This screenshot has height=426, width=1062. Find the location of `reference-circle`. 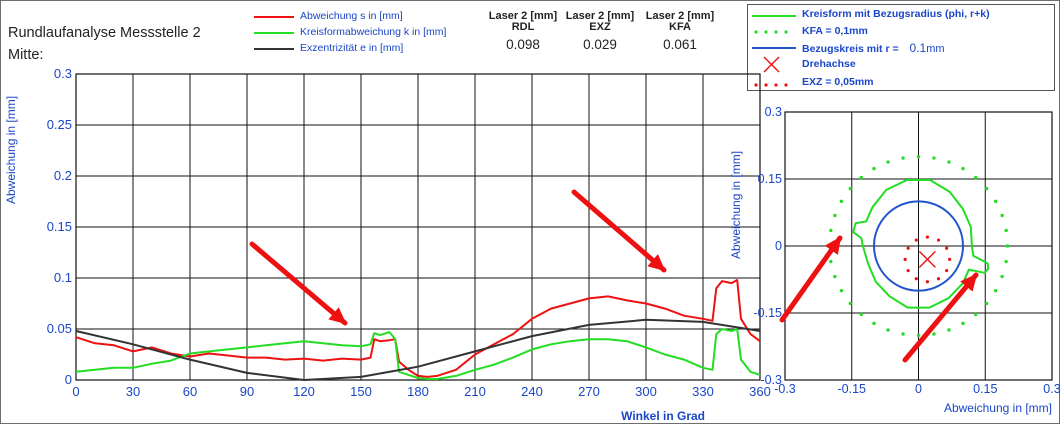

reference-circle is located at coordinates (918, 246).